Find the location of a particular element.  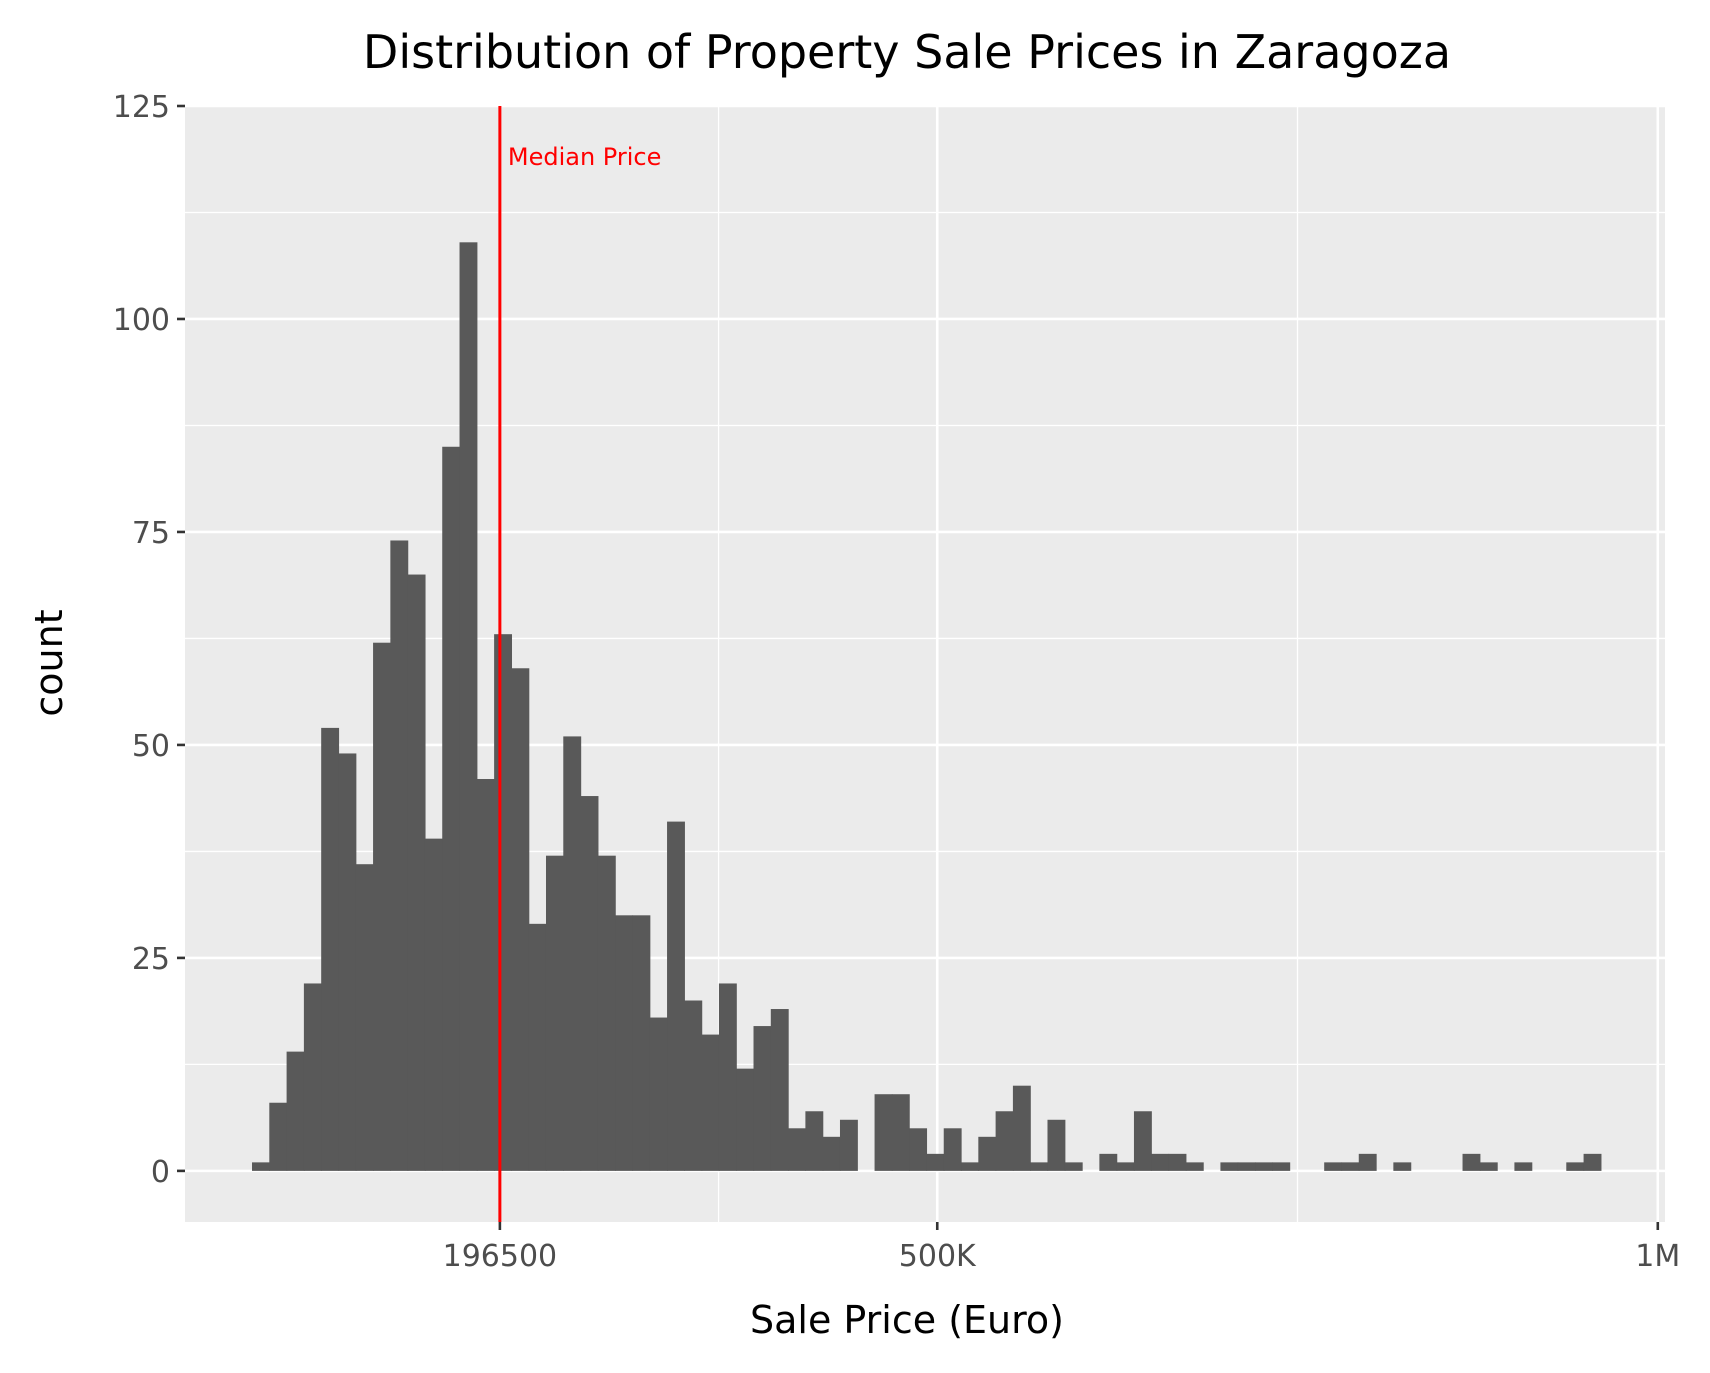

y-tick-label: 0 is located at coordinates (160, 1172).